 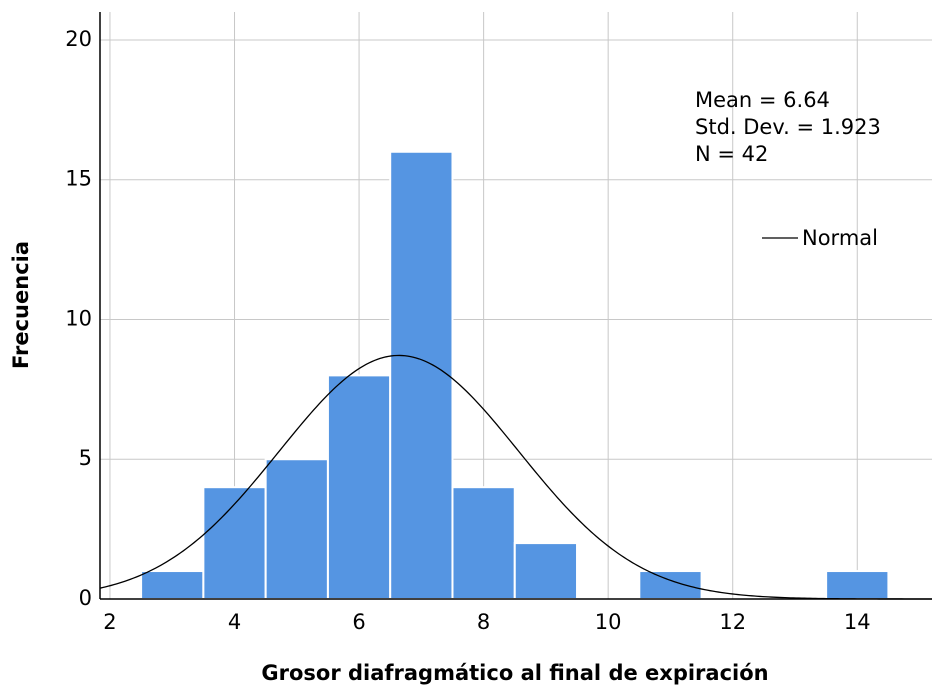 I want to click on y-tick-label: 15, so click(x=78, y=179).